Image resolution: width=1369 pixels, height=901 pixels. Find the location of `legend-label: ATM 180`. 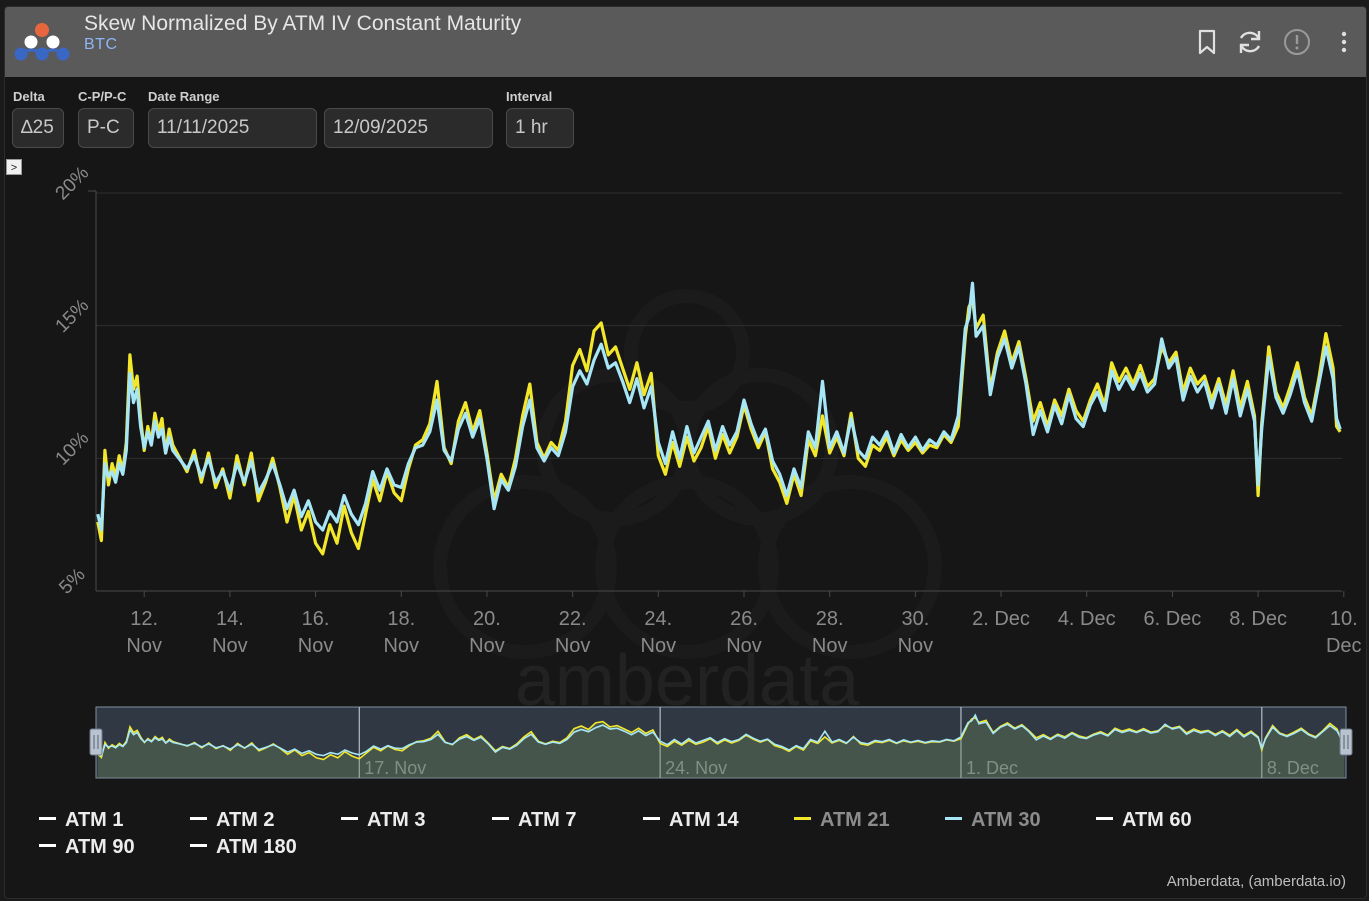

legend-label: ATM 180 is located at coordinates (256, 847).